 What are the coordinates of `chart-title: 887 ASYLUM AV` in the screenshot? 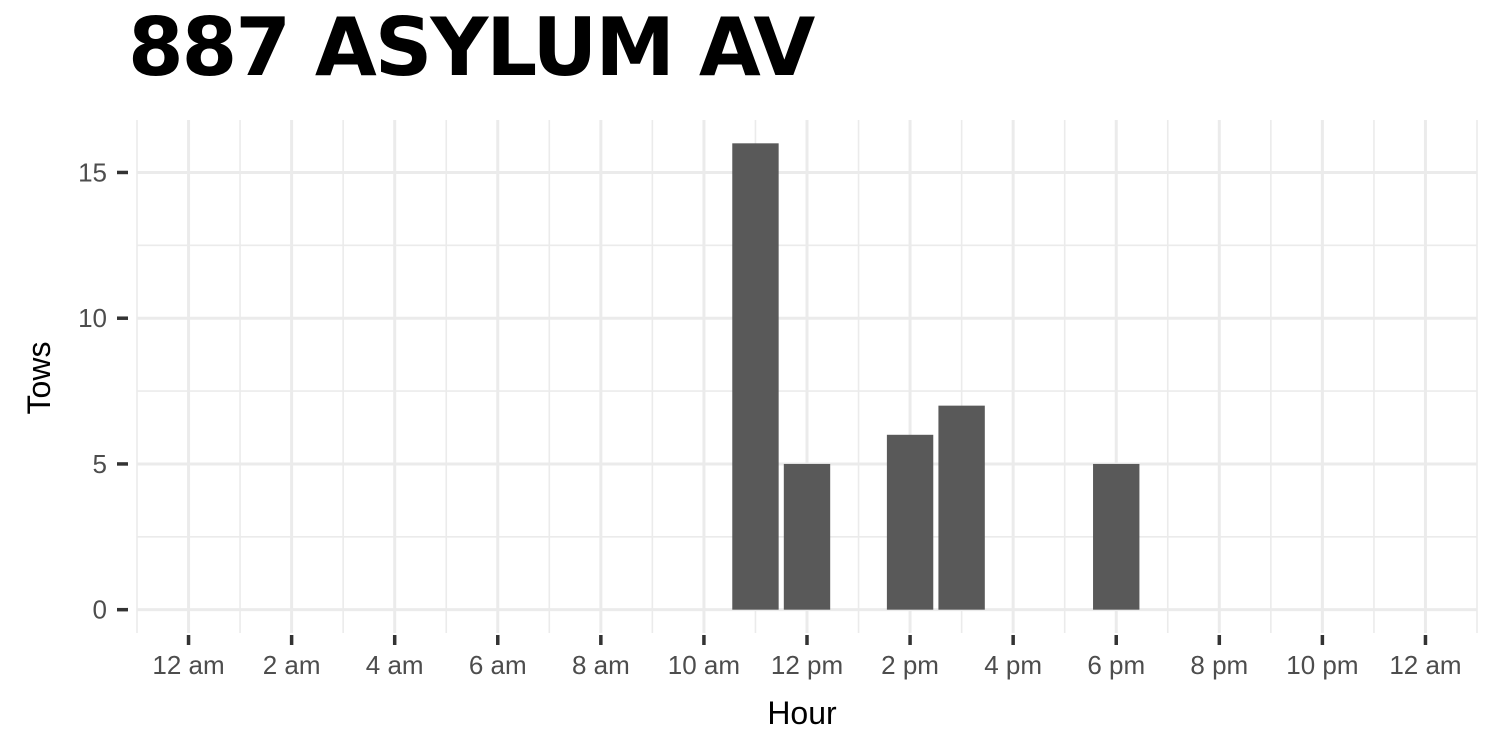 It's located at (471, 47).